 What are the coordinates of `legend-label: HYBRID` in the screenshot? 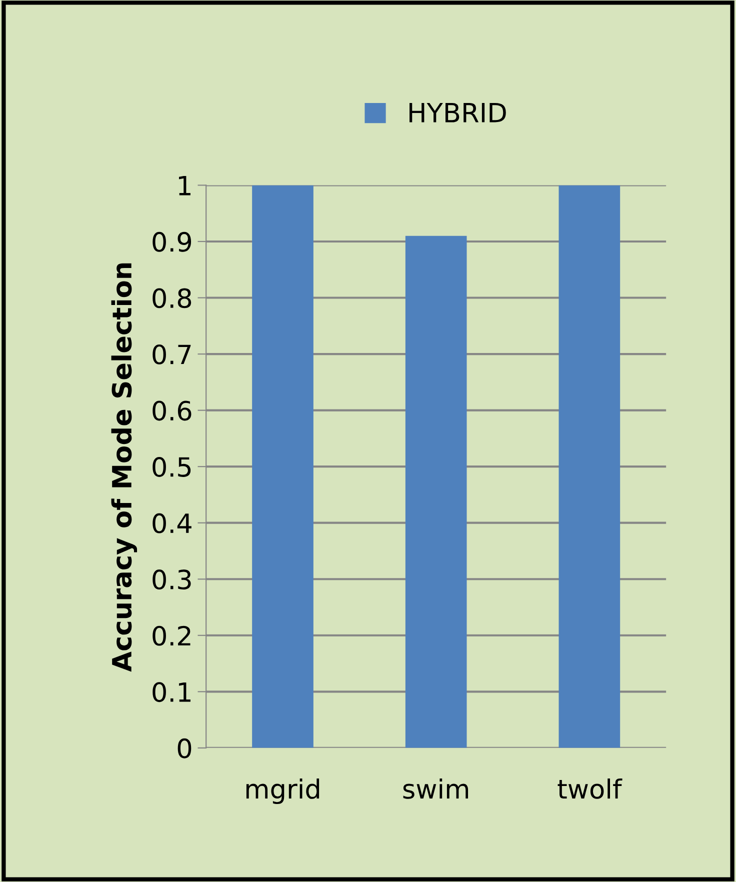 It's located at (458, 112).